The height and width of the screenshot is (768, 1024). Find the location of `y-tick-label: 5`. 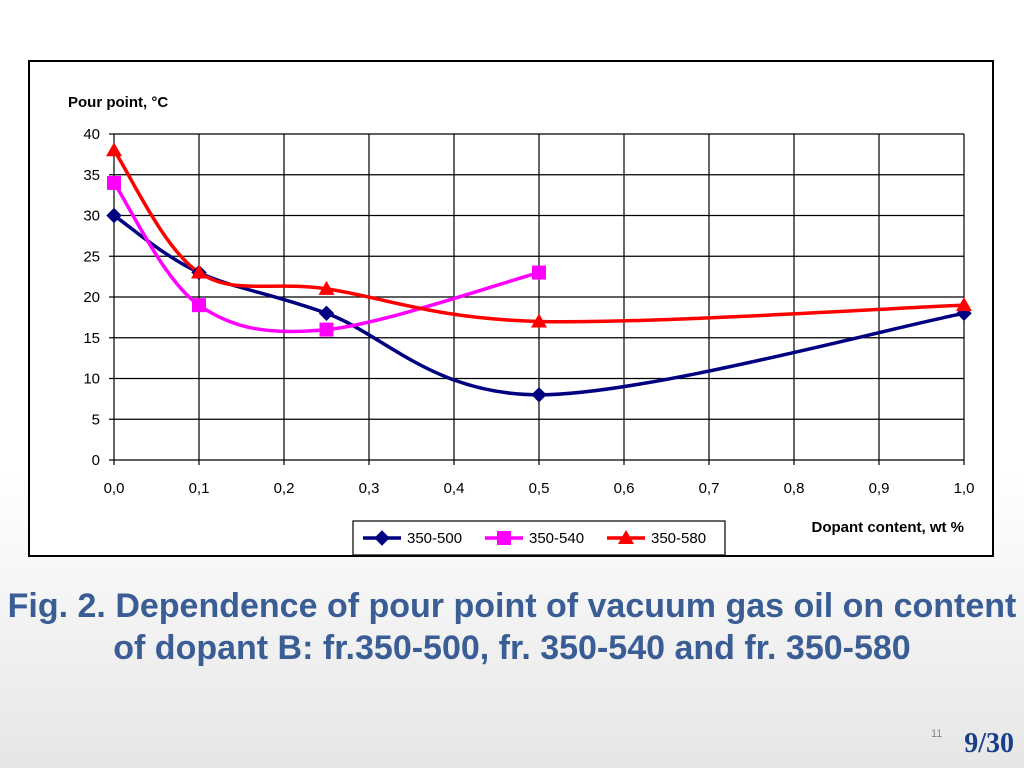

y-tick-label: 5 is located at coordinates (96, 419).